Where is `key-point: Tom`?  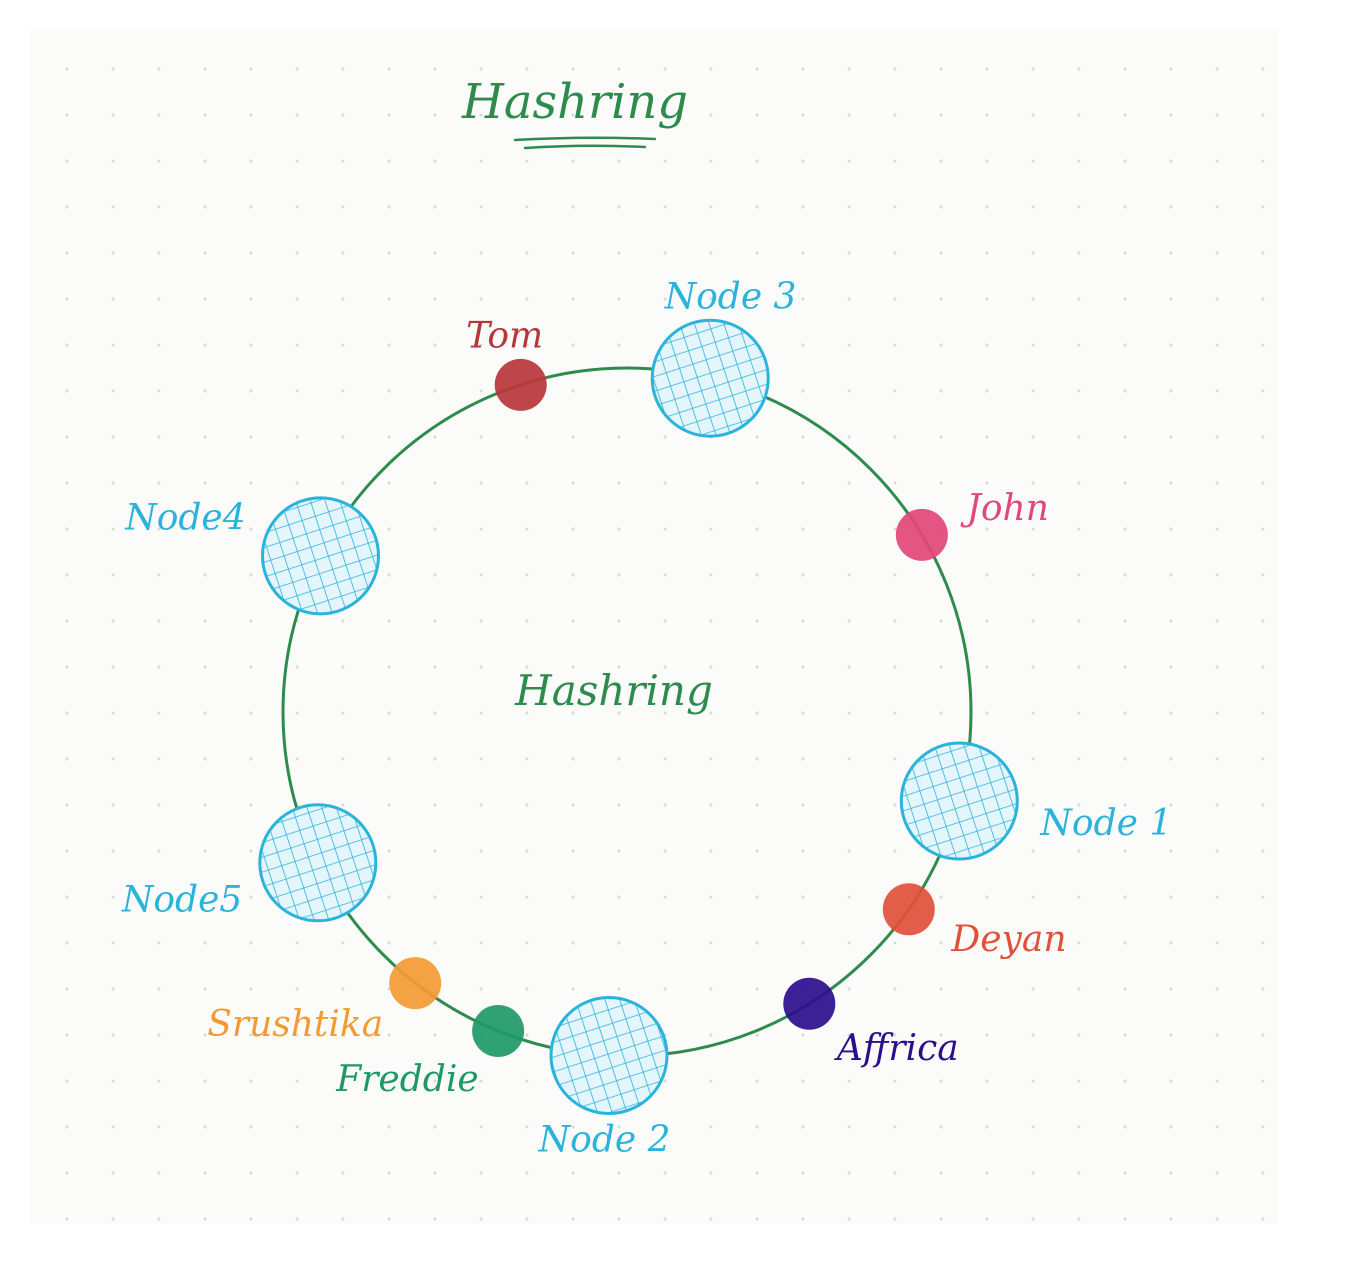
key-point: Tom is located at coordinates (506, 363).